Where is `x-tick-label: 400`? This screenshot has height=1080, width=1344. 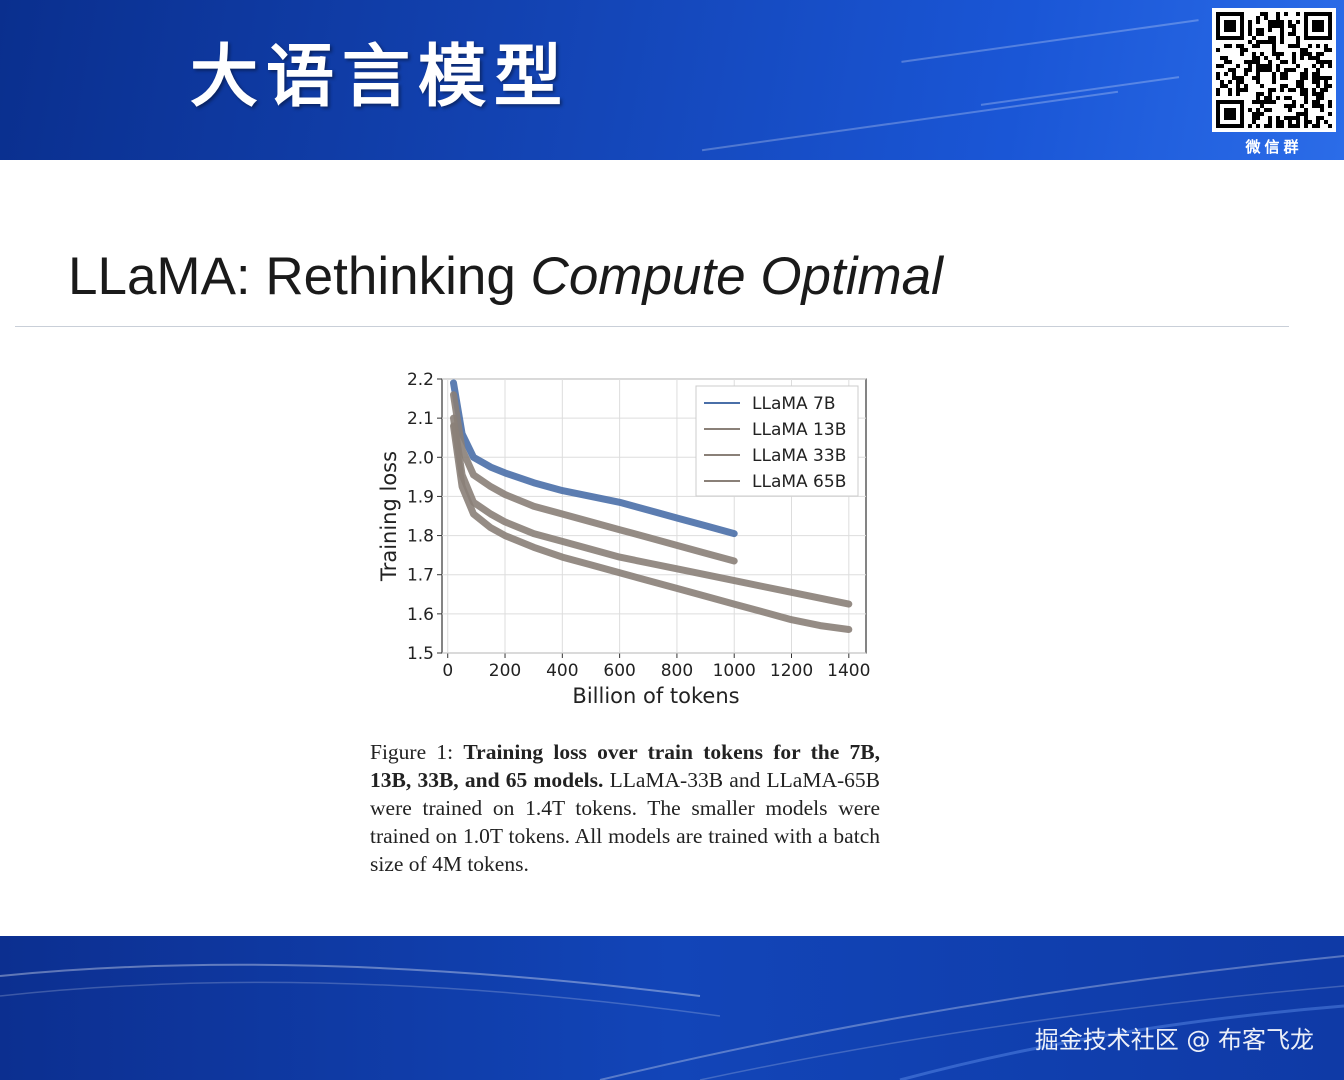
x-tick-label: 400 is located at coordinates (562, 671).